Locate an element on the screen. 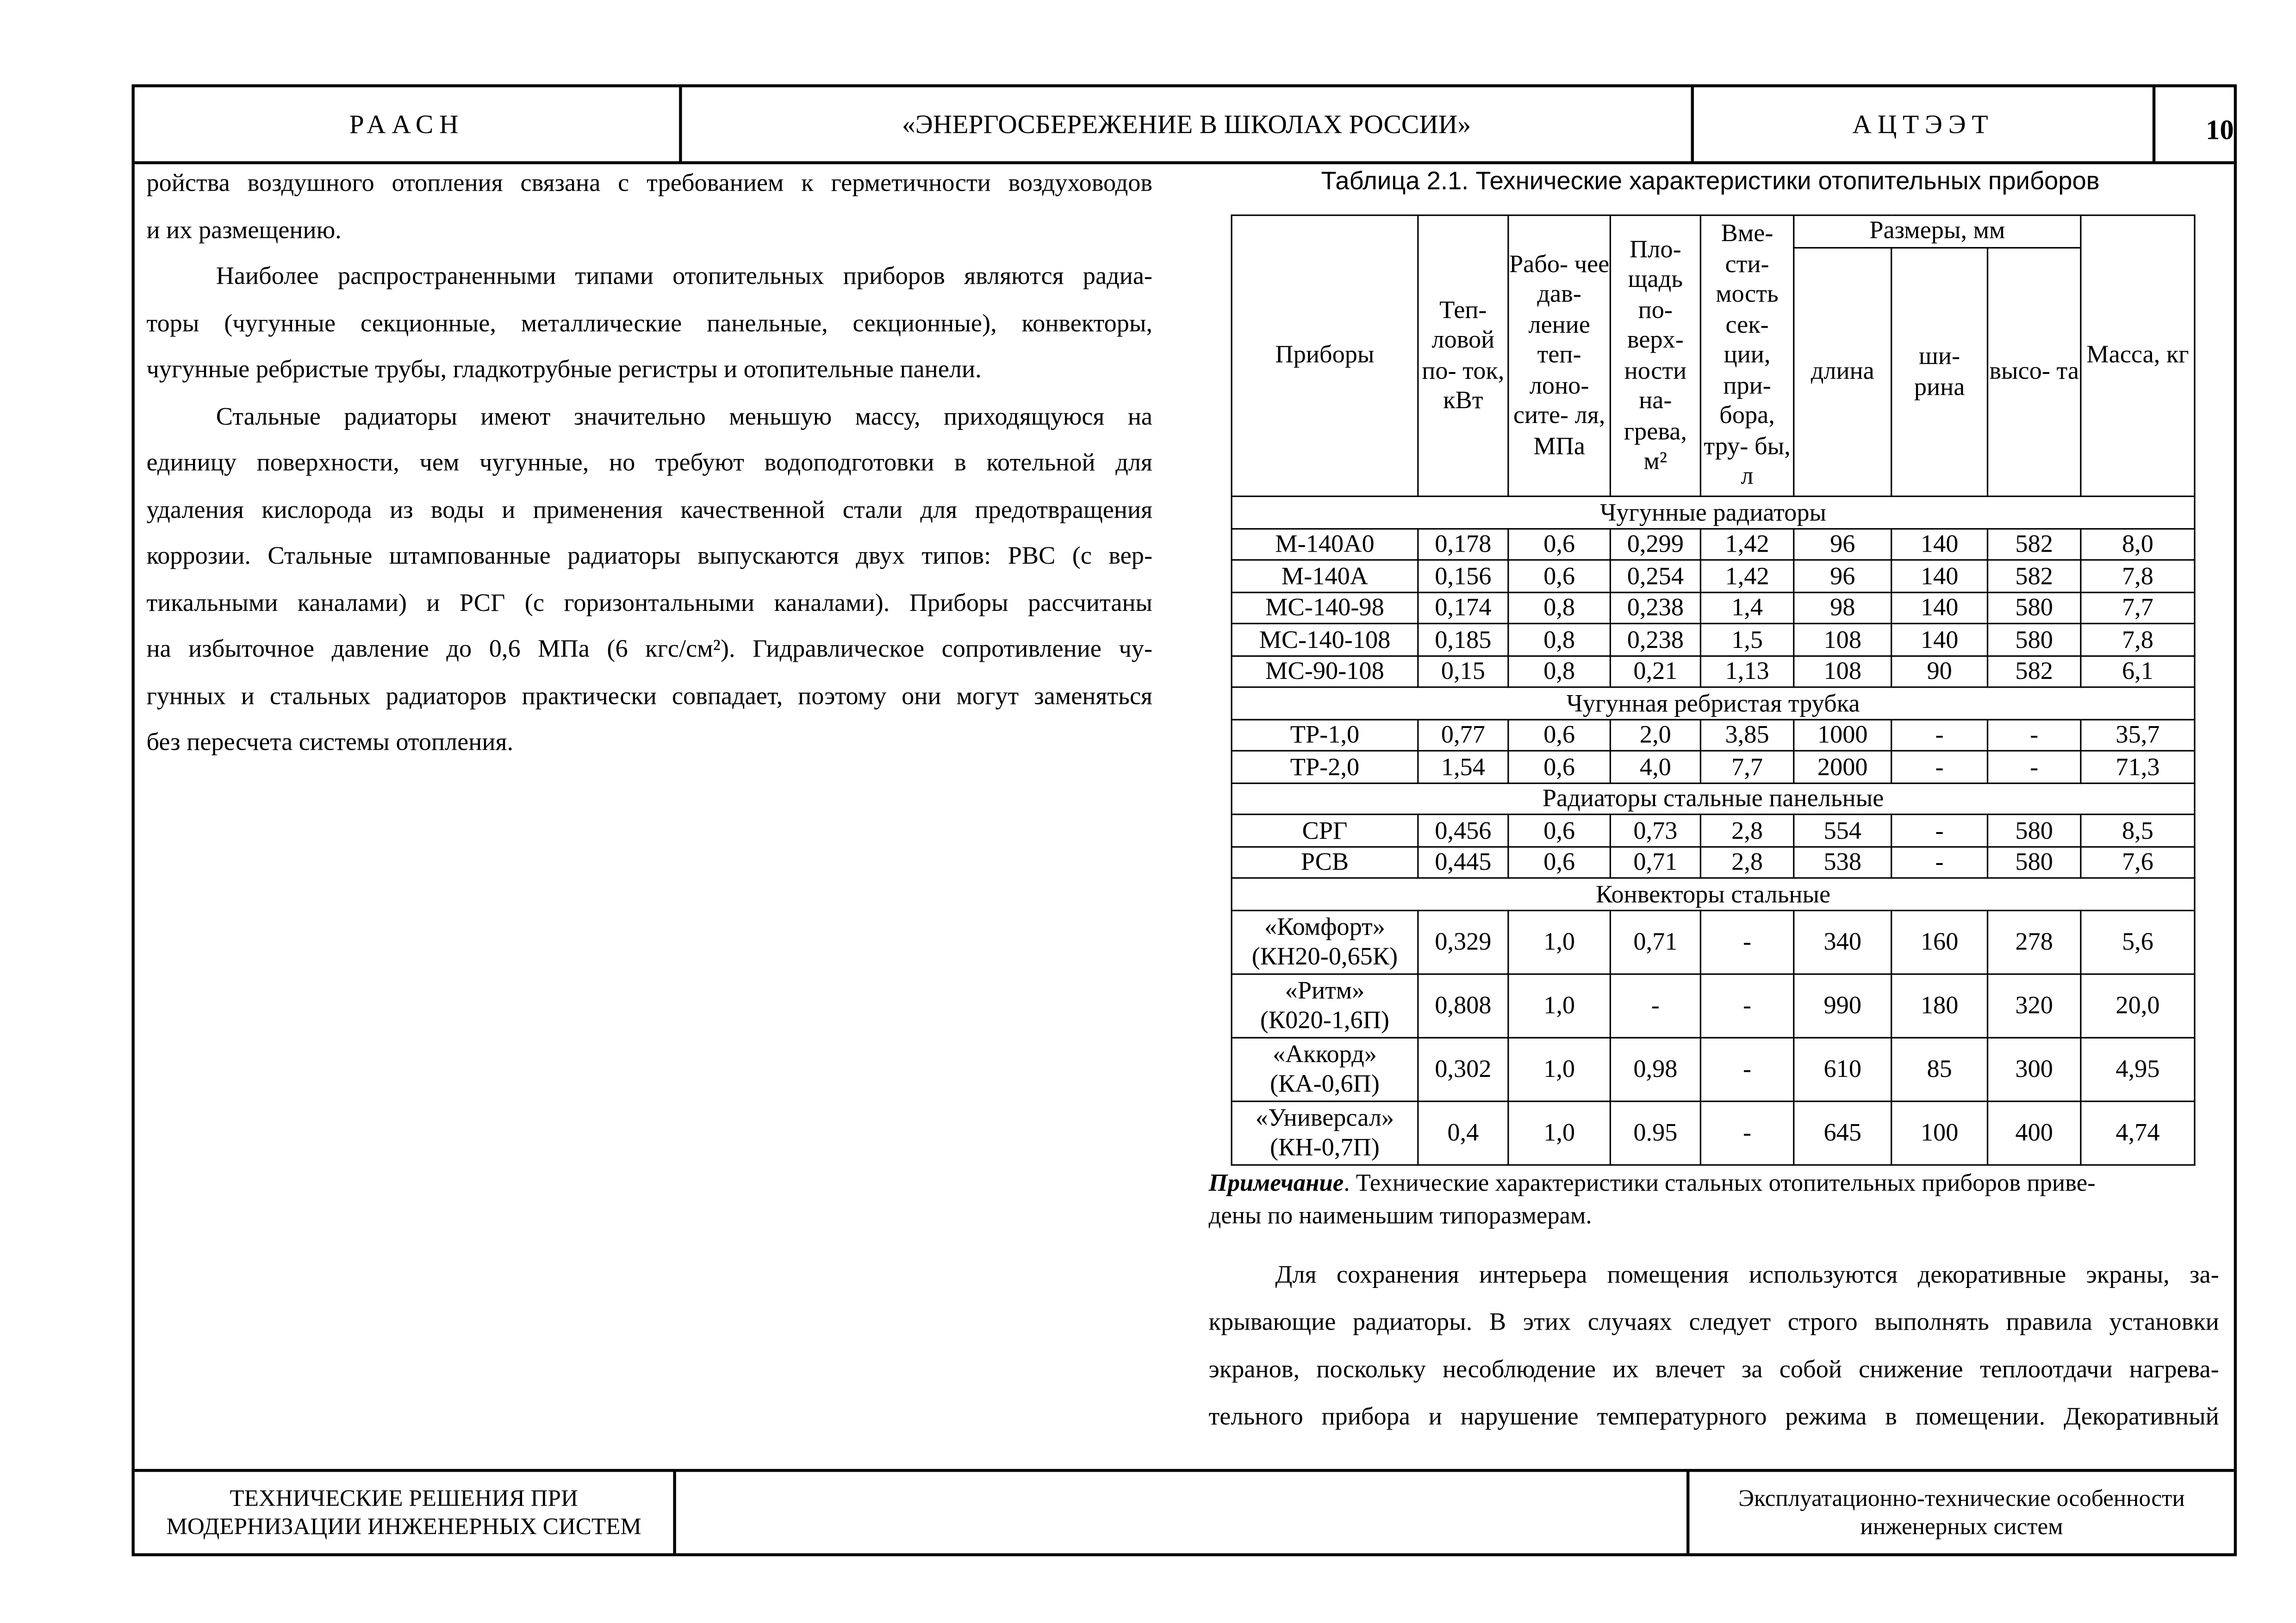  value-cell: 1,13 is located at coordinates (1747, 671).